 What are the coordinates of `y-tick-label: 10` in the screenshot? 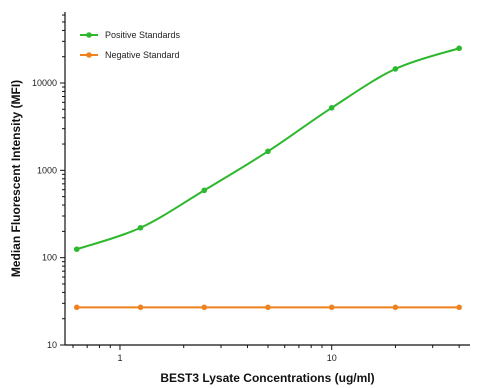 It's located at (52, 345).